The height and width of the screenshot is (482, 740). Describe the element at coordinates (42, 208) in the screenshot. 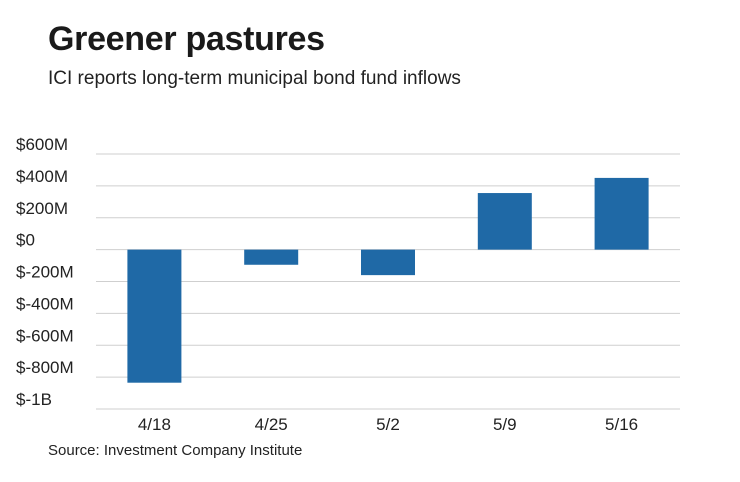

I see `y-tick-label: $200M` at that location.